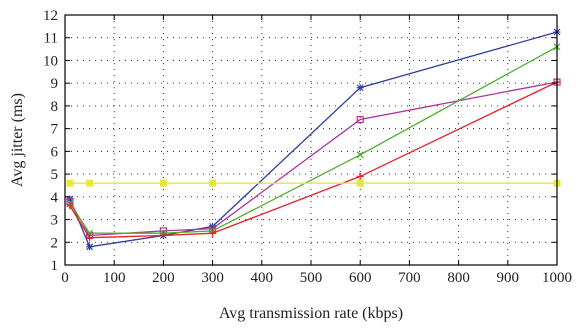 The image size is (579, 332). I want to click on y-tick-label: 7, so click(55, 130).